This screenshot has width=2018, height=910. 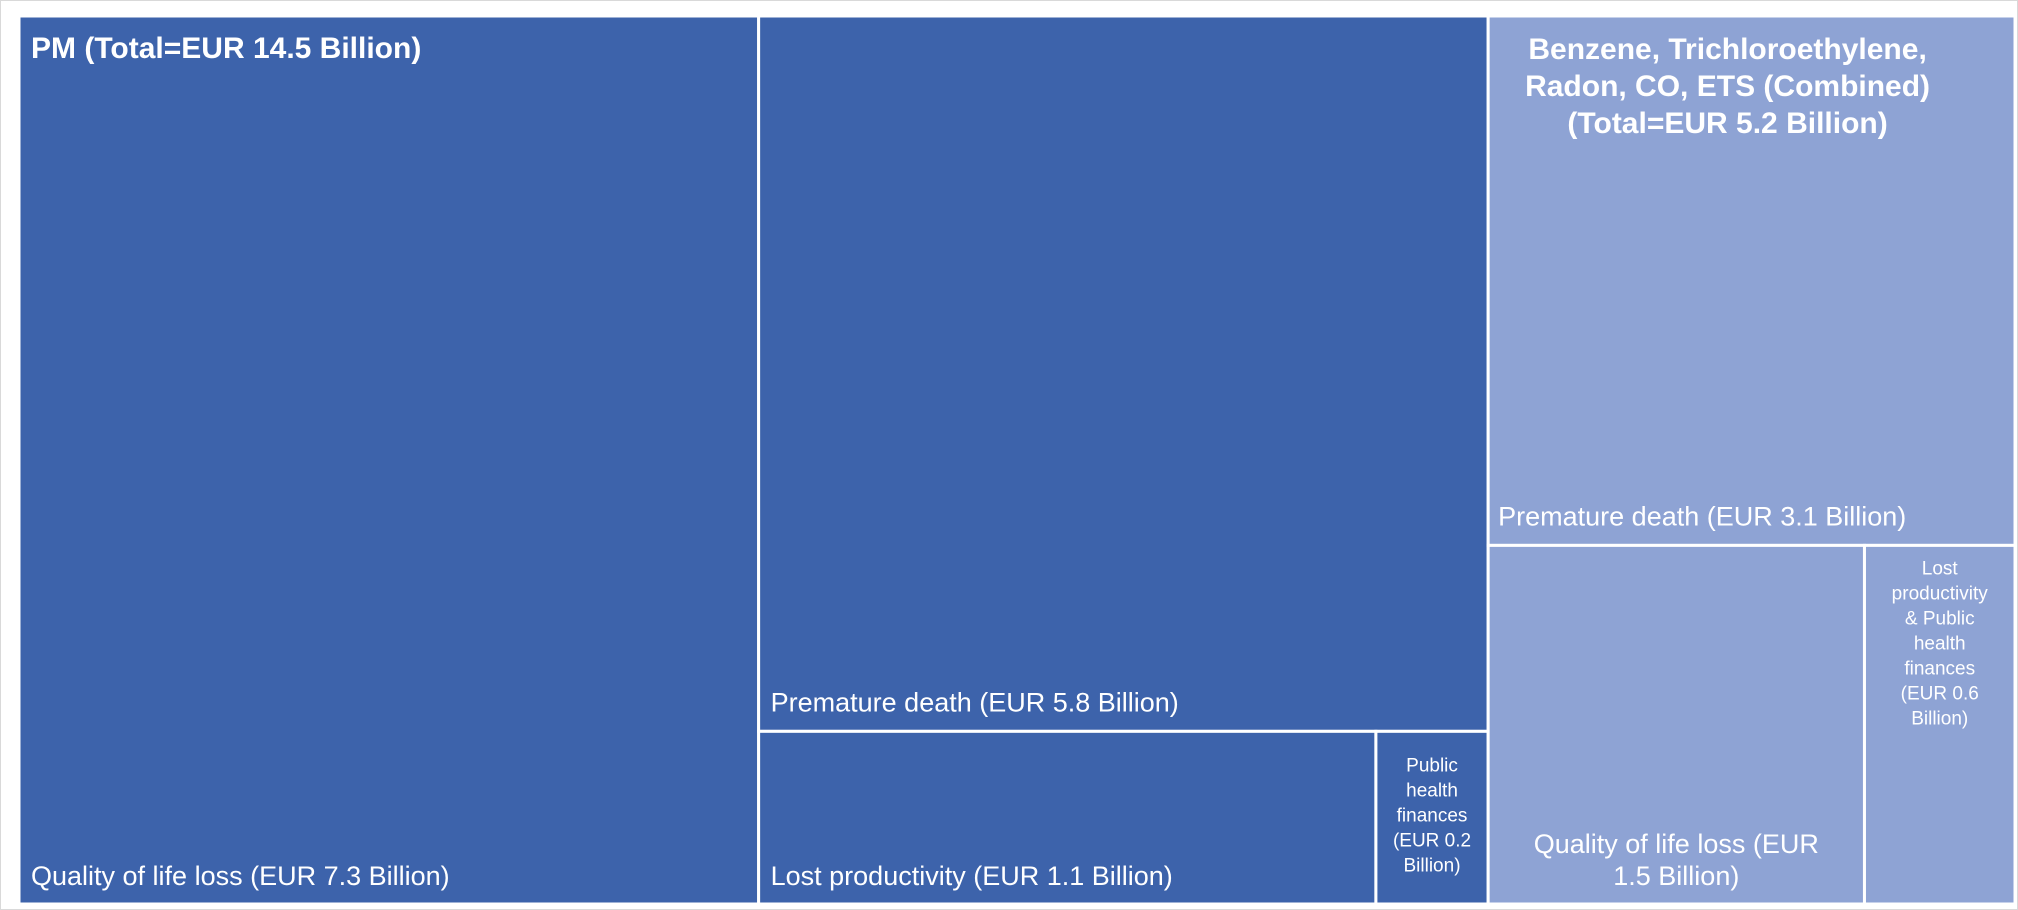 What do you see at coordinates (1702, 516) in the screenshot?
I see `tile-label-combined-premature-death: Premature death (EUR 3.1 Billion)` at bounding box center [1702, 516].